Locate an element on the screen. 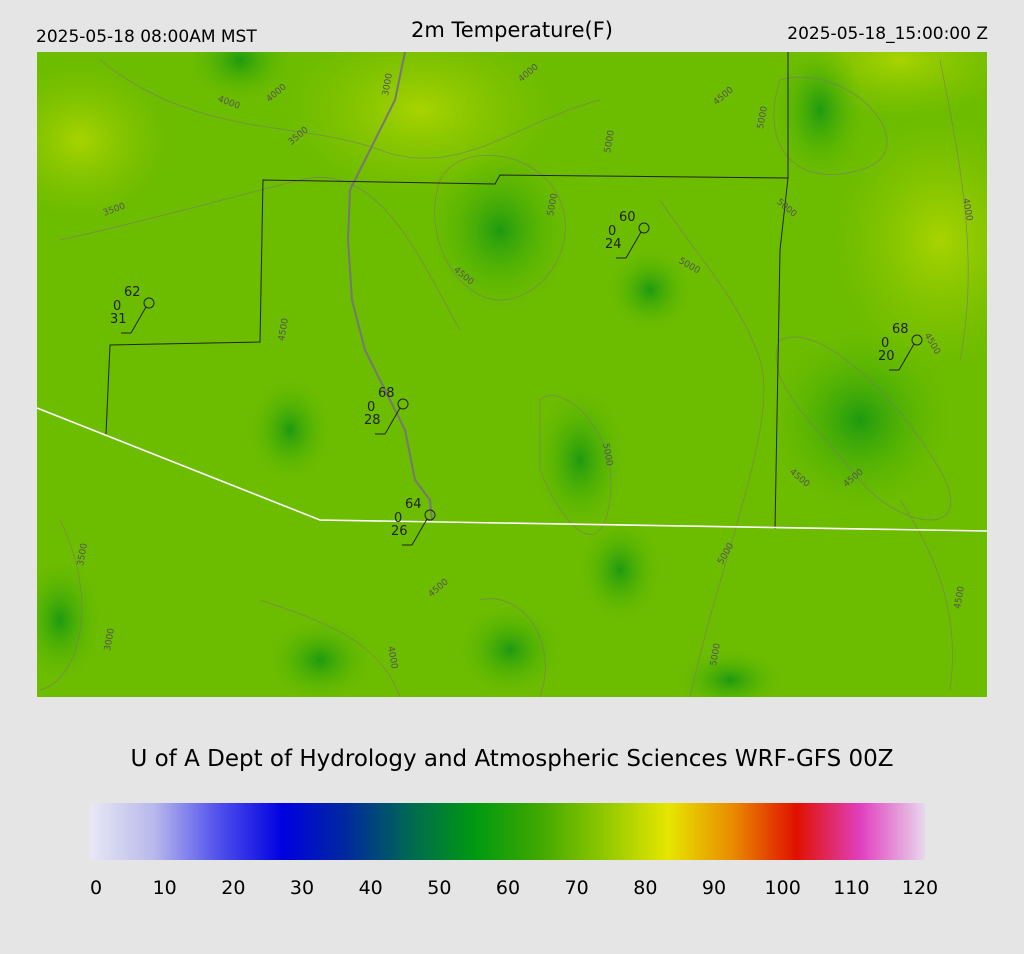  title: 2m Temperature(F) is located at coordinates (512, 30).